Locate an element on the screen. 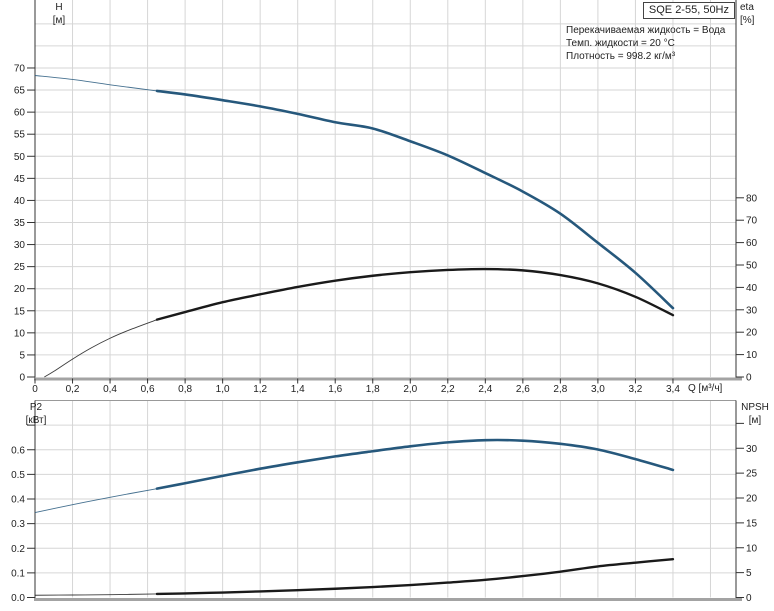 Image resolution: width=774 pixels, height=611 pixels. svg-text: 1,0 is located at coordinates (223, 389).